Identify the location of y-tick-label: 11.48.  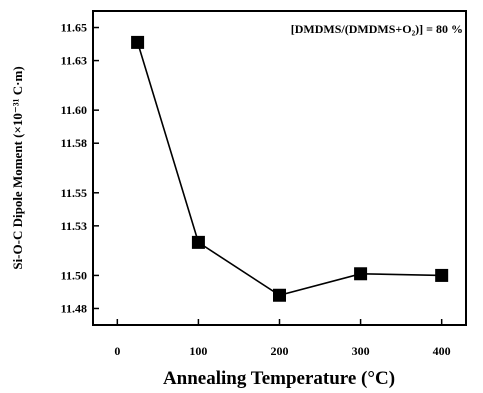
(74, 308).